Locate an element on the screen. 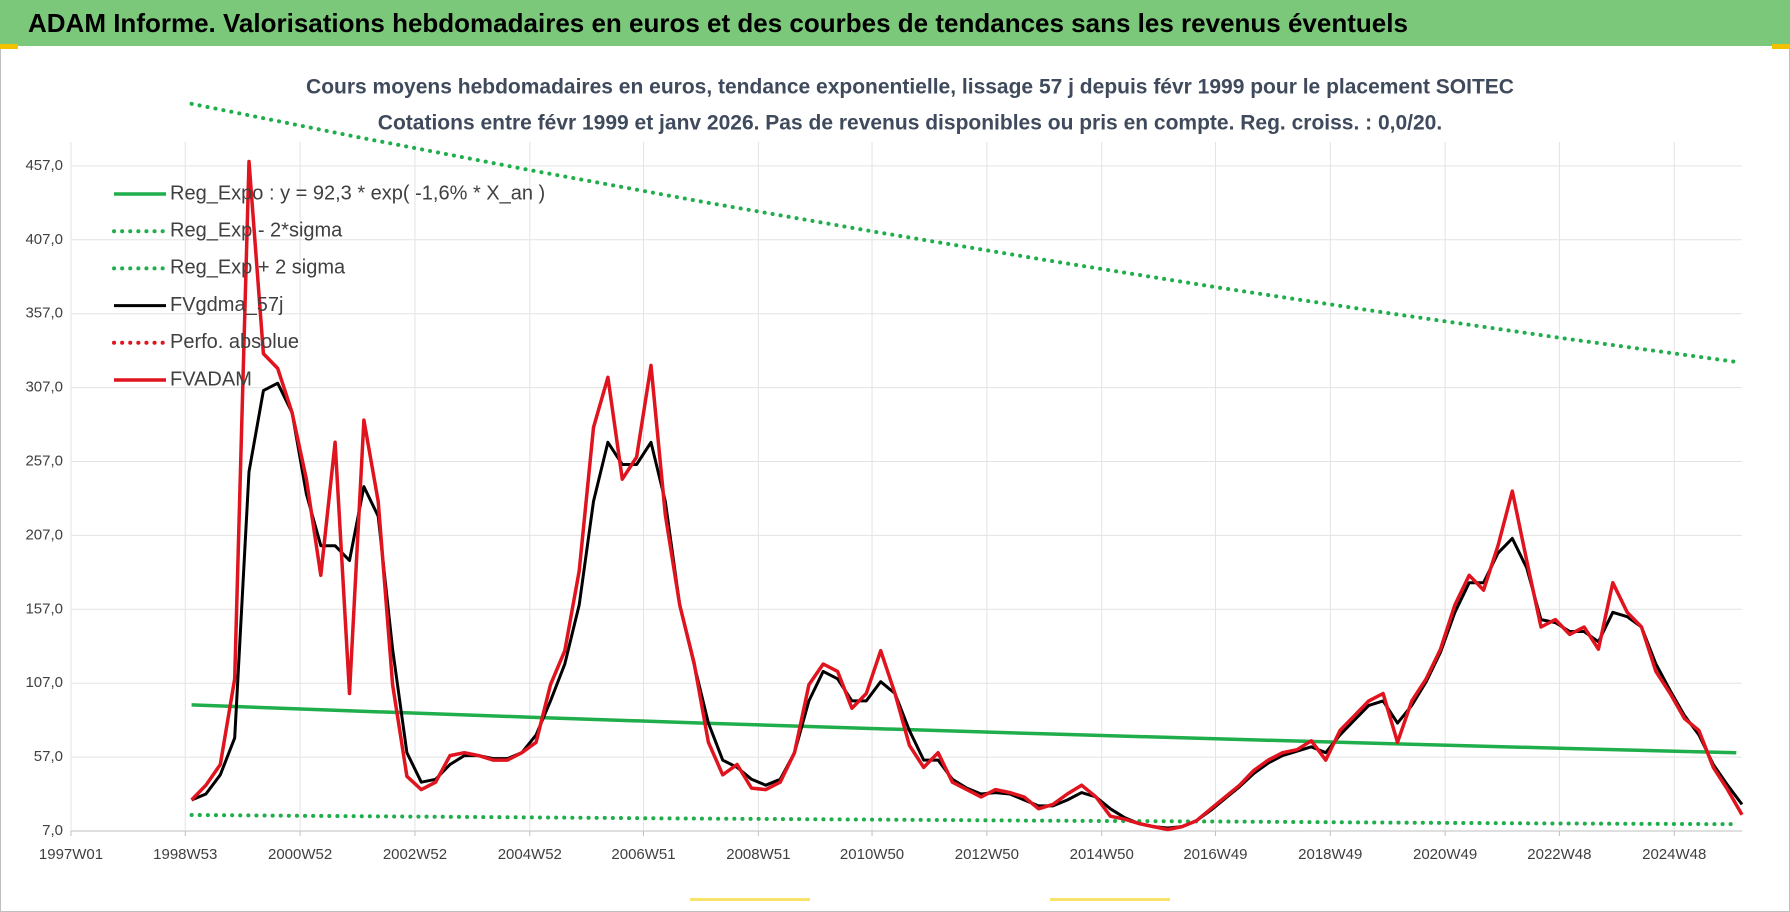 The image size is (1790, 912). x-tick-label: 2004W52 is located at coordinates (530, 854).